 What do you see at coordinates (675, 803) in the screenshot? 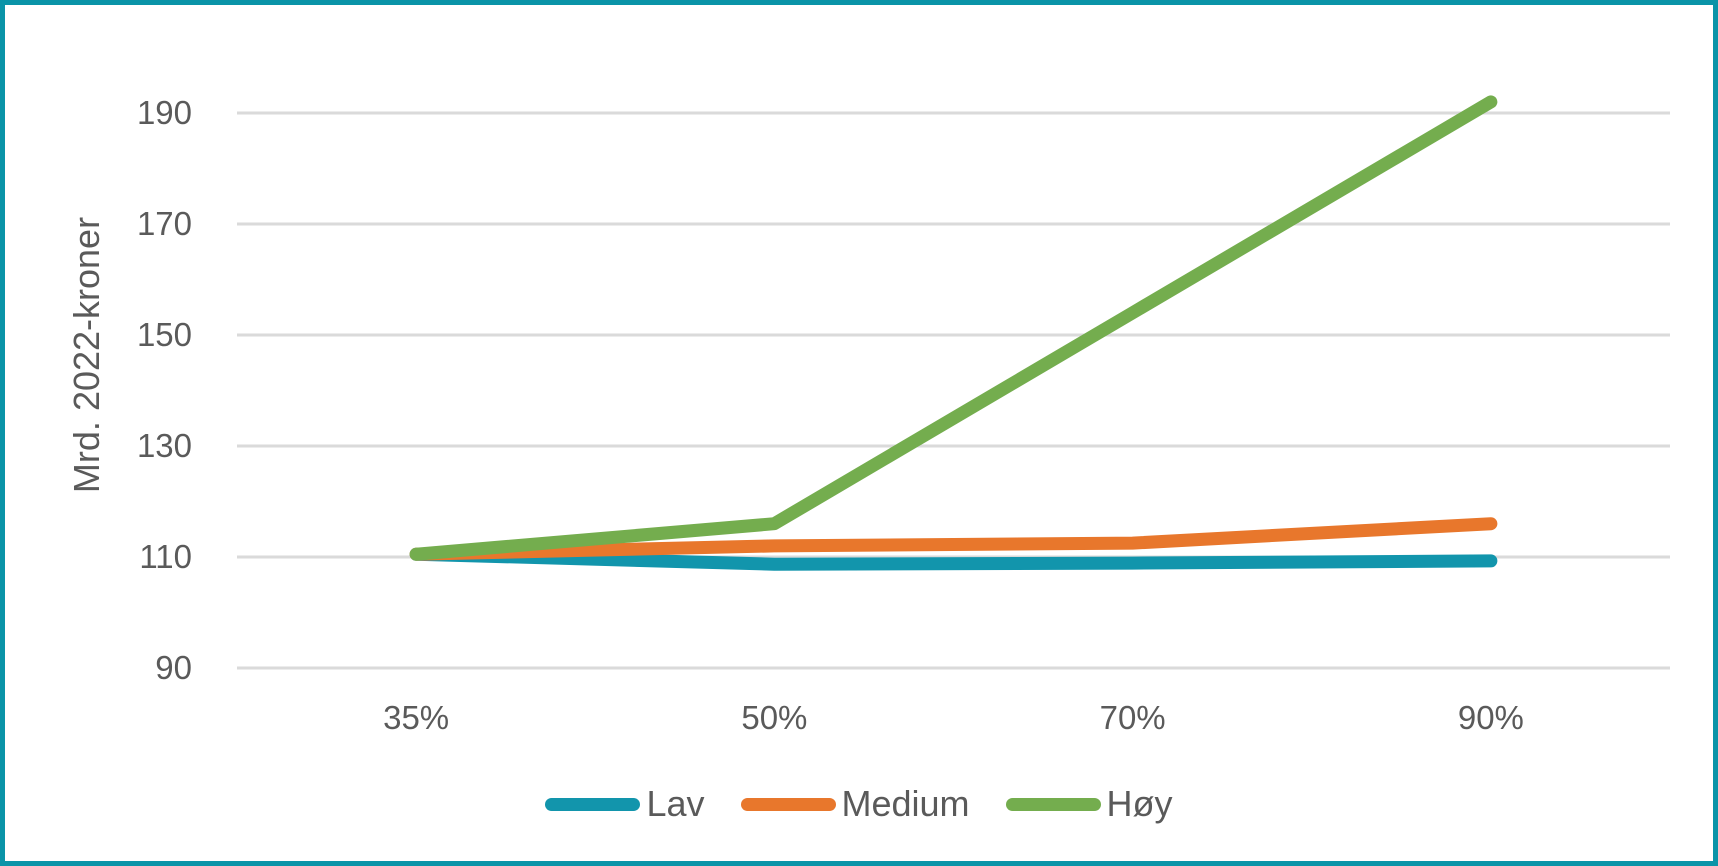
I see `legend-label-lav: Lav` at bounding box center [675, 803].